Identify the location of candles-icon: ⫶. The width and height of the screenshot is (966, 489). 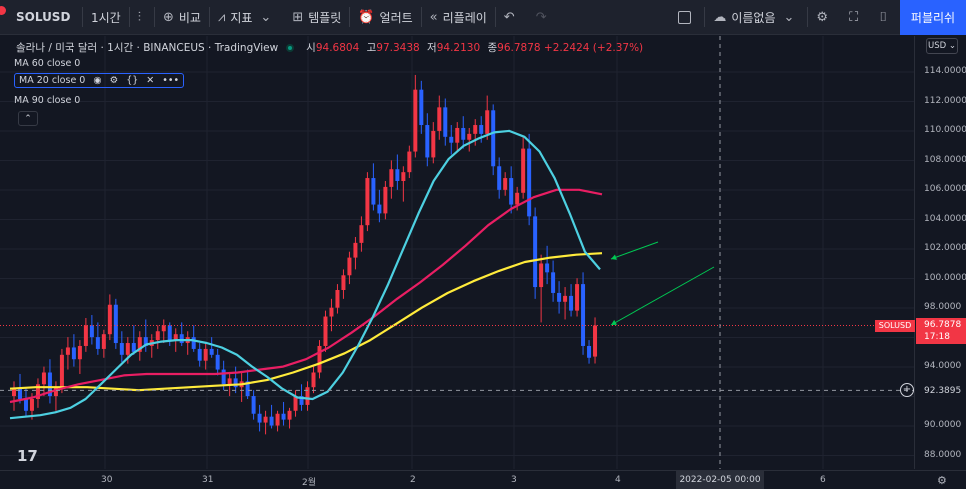
(139, 17).